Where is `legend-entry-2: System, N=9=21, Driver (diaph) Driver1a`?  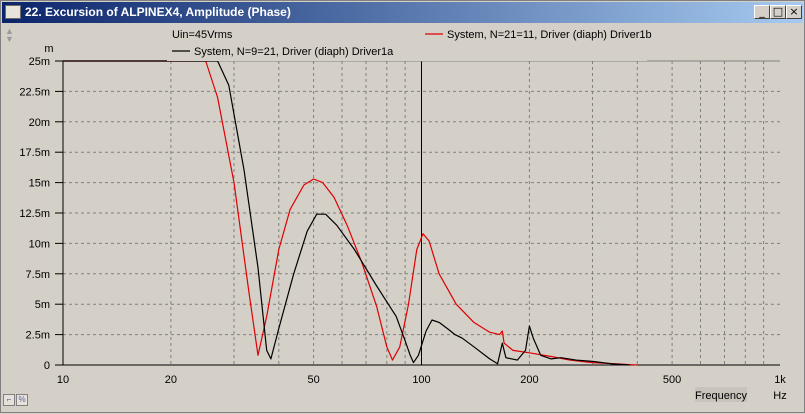 legend-entry-2: System, N=9=21, Driver (diaph) Driver1a is located at coordinates (294, 52).